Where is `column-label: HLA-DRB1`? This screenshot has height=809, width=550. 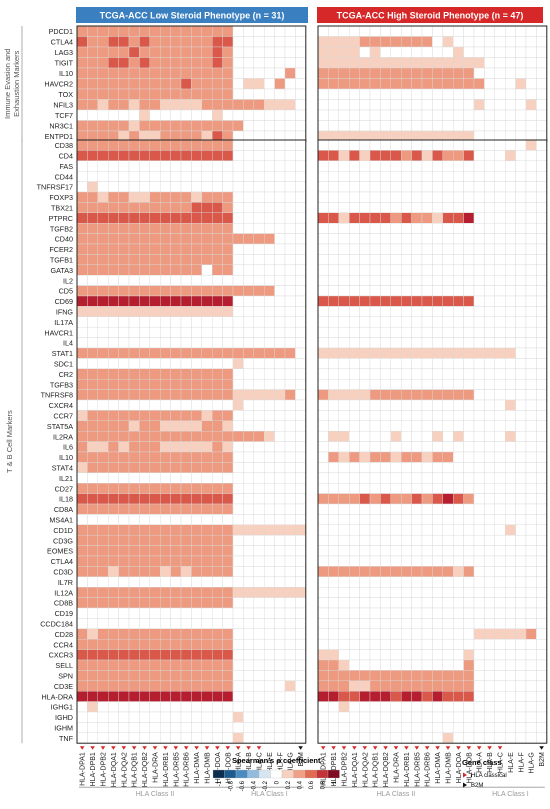
column-label: HLA-DRB1 is located at coordinates (407, 769).